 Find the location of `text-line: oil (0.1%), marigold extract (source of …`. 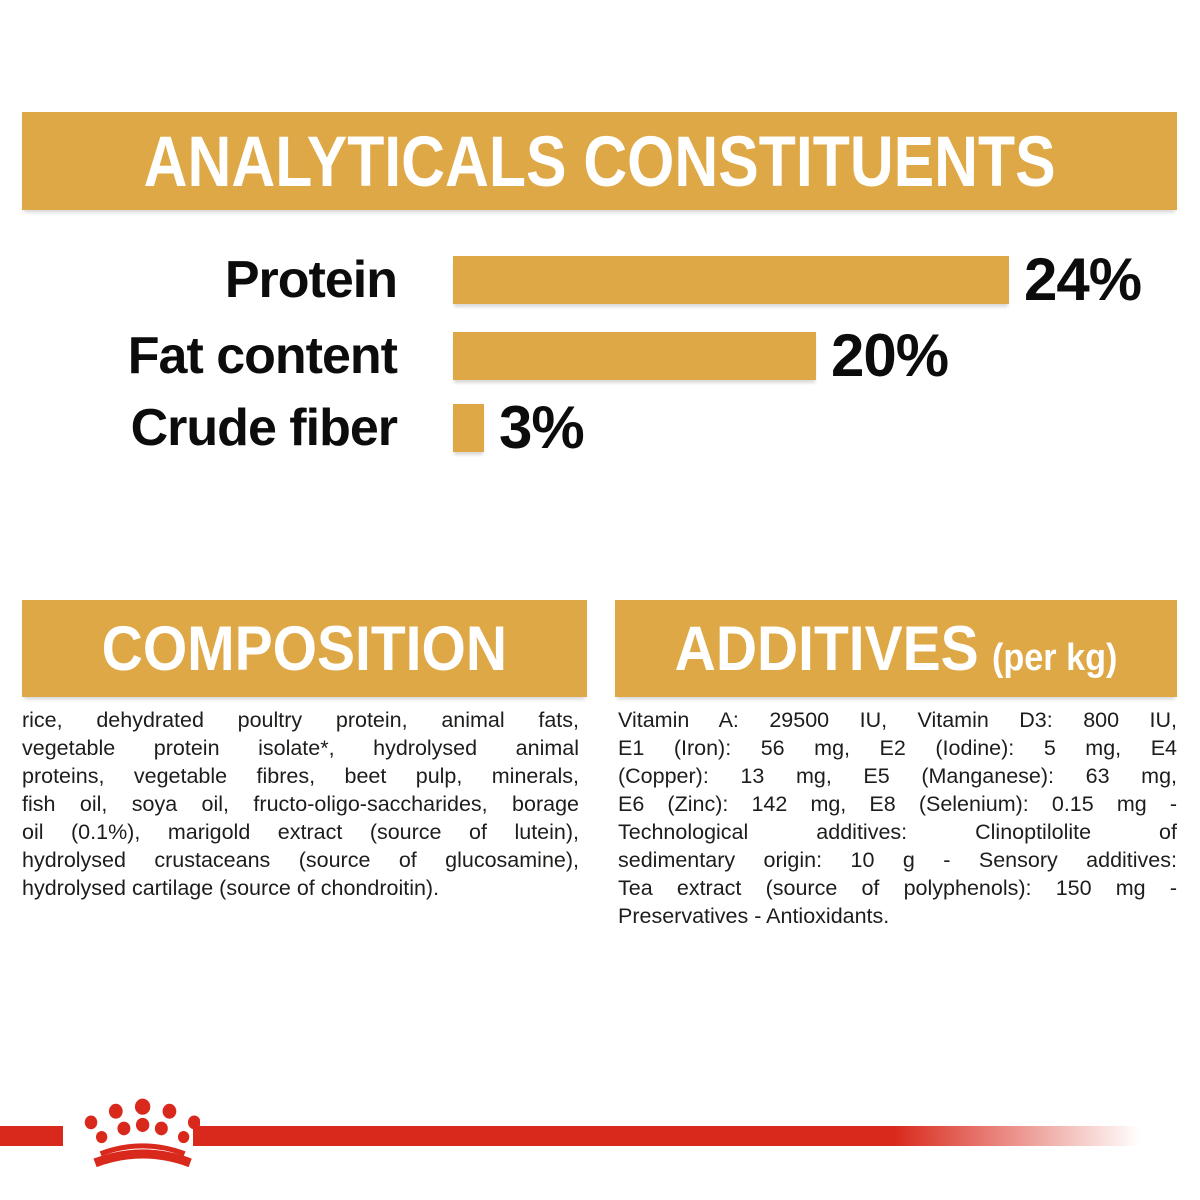

text-line: oil (0.1%), marigold extract (source of … is located at coordinates (300, 832).